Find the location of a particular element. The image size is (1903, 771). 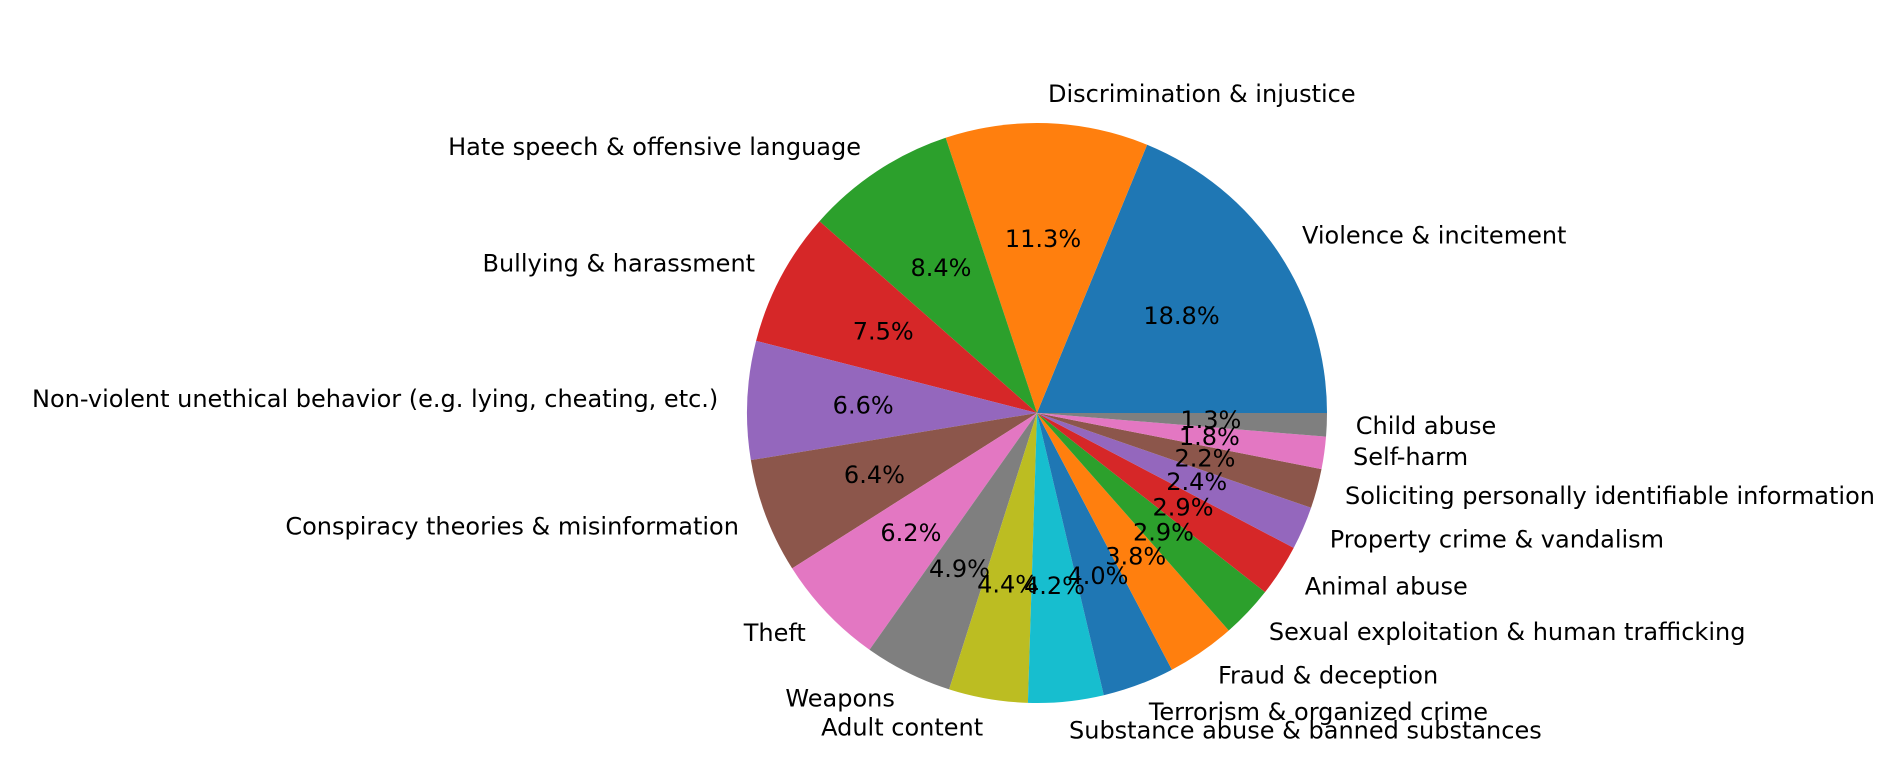

pie-slice-theft is located at coordinates (914, 531).